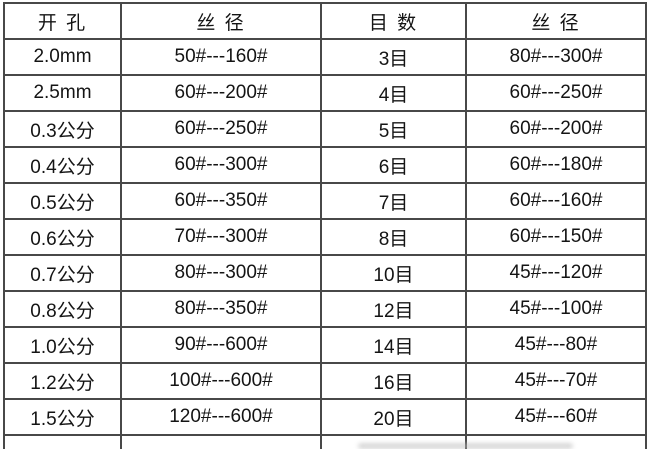  Describe the element at coordinates (221, 237) in the screenshot. I see `cell-wire-range-1: 70#---300#` at that location.